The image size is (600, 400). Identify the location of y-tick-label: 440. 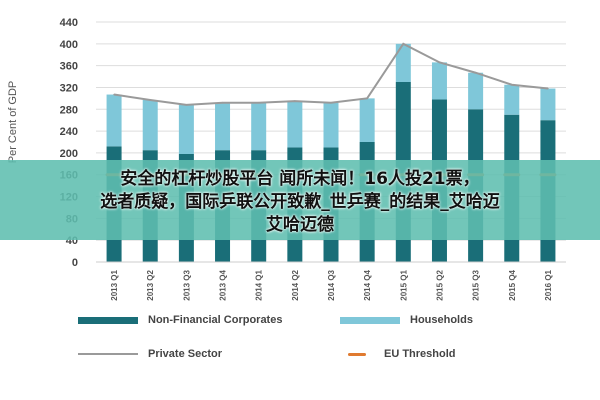
(69, 23).